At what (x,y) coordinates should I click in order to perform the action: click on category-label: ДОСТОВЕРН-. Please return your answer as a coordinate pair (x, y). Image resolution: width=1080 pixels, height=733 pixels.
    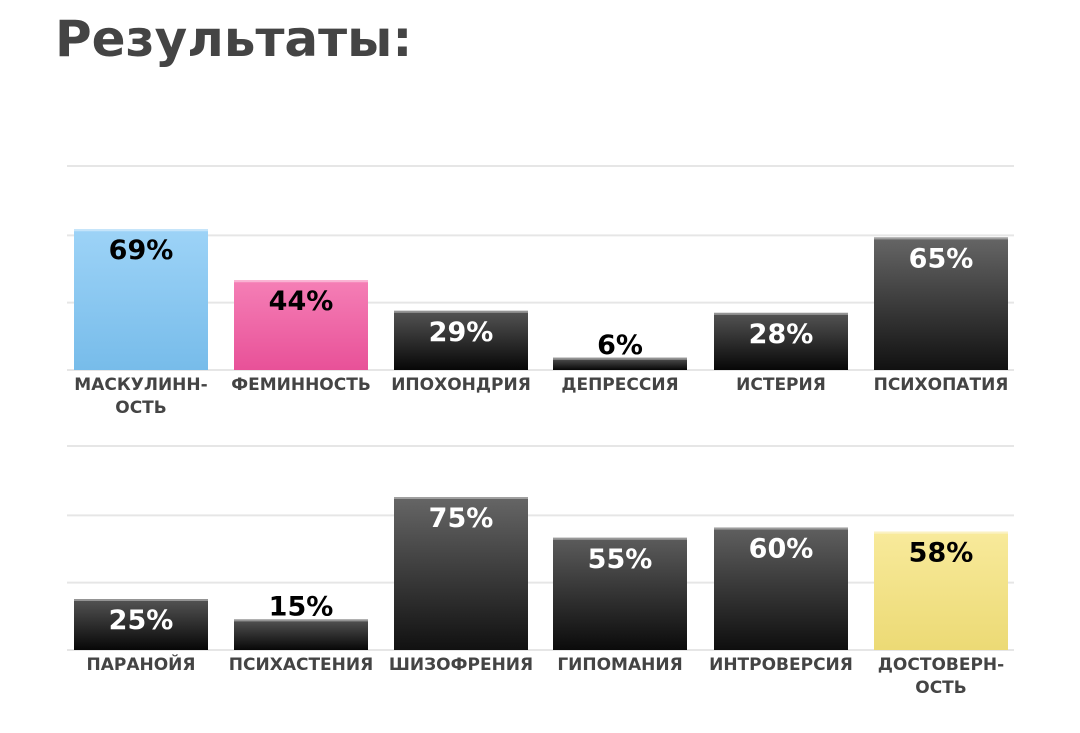
    Looking at the image, I should click on (941, 665).